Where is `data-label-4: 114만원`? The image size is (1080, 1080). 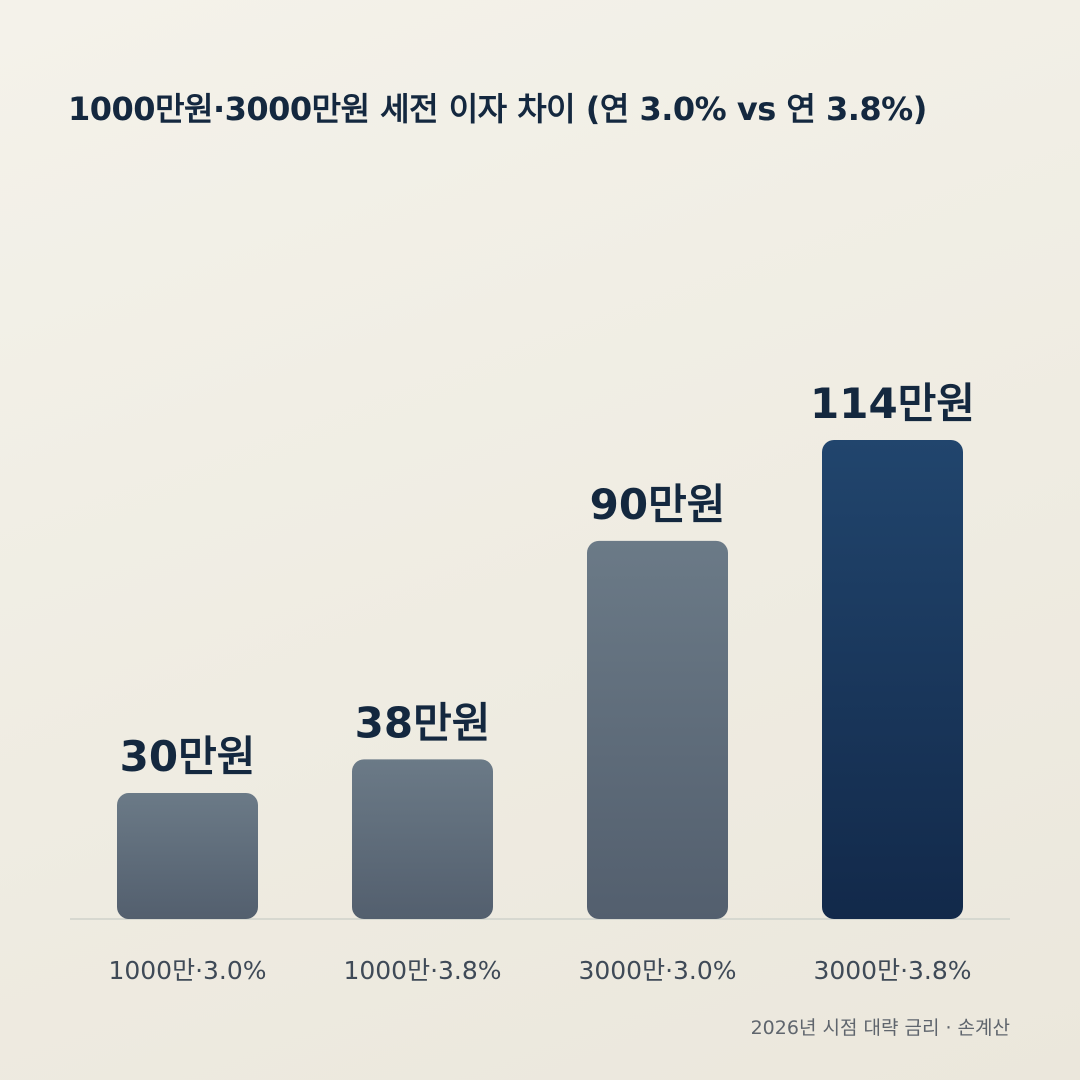
data-label-4: 114만원 is located at coordinates (892, 403).